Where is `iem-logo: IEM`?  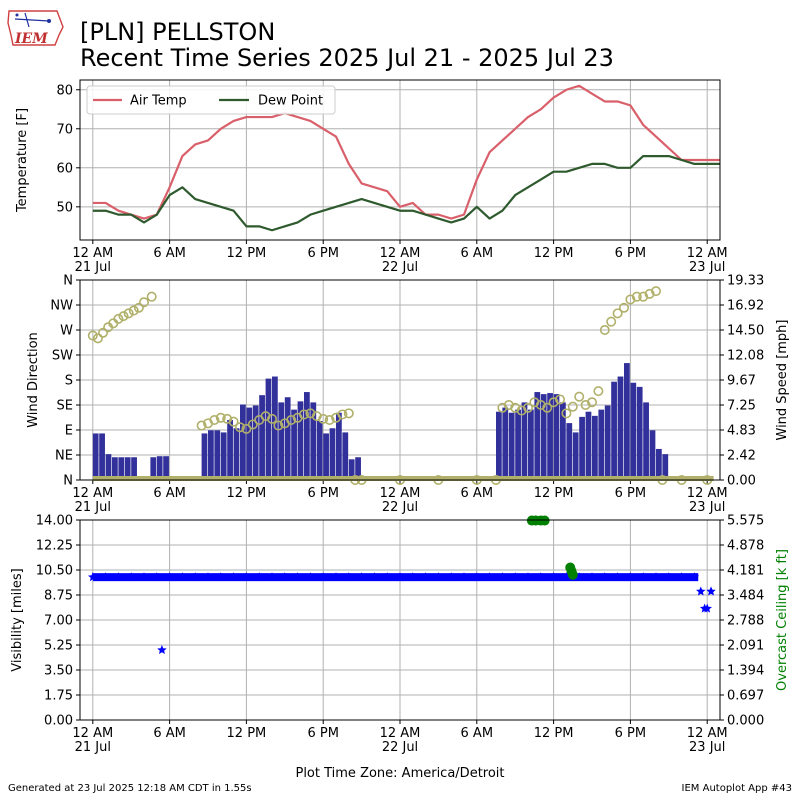
iem-logo: IEM is located at coordinates (35, 28).